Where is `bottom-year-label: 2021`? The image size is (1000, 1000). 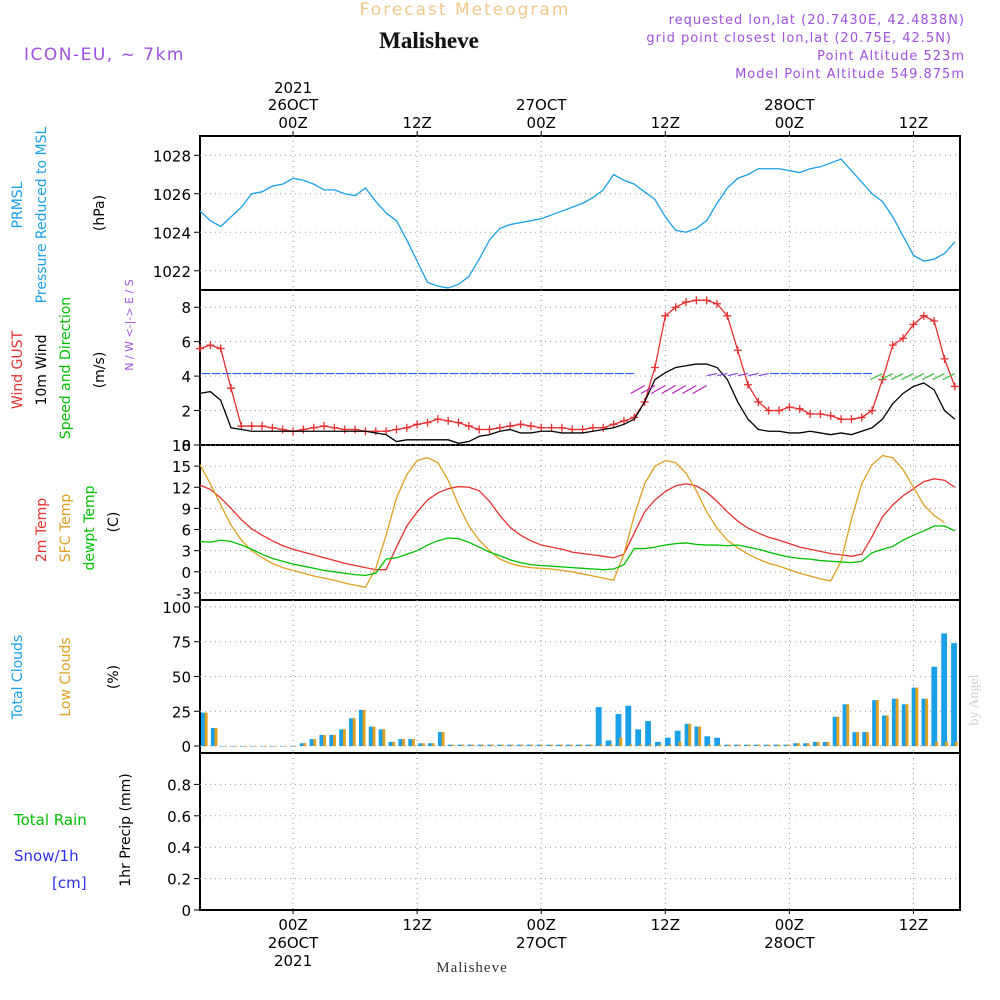
bottom-year-label: 2021 is located at coordinates (293, 961).